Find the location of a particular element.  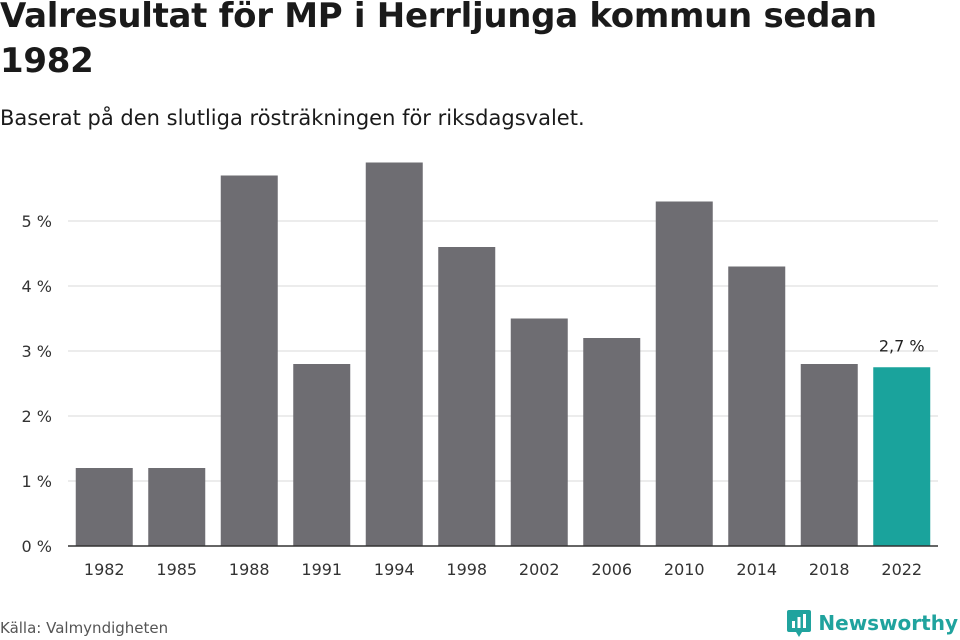

bar-1988 is located at coordinates (249, 360).